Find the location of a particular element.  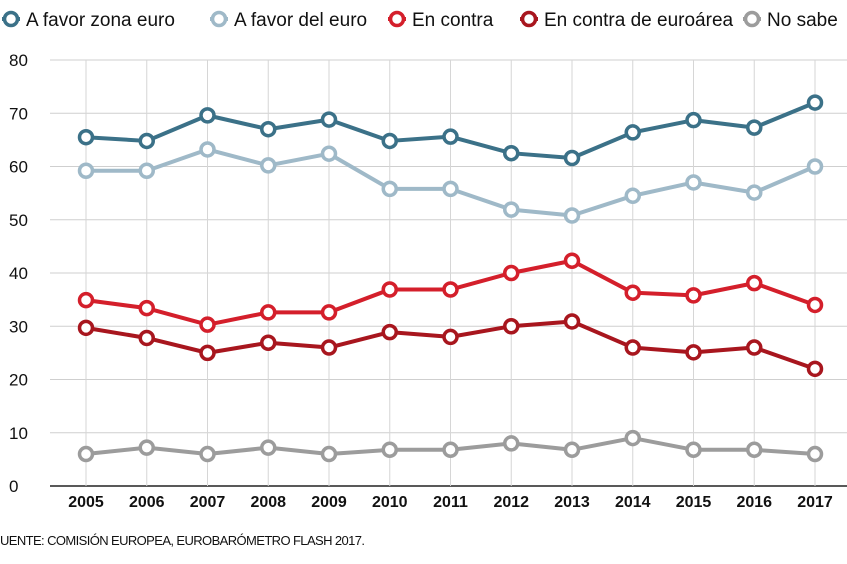

legend-item: En contra de euroárea is located at coordinates (627, 20).